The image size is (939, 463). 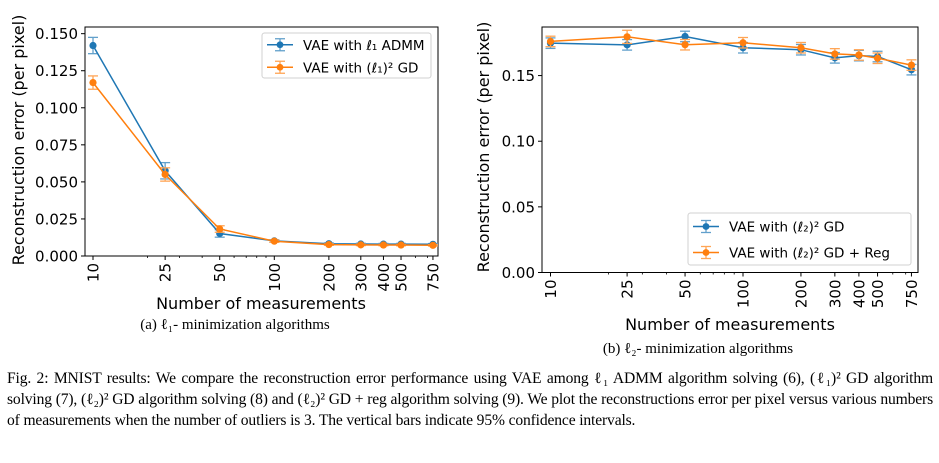 I want to click on series-line, so click(x=262, y=164).